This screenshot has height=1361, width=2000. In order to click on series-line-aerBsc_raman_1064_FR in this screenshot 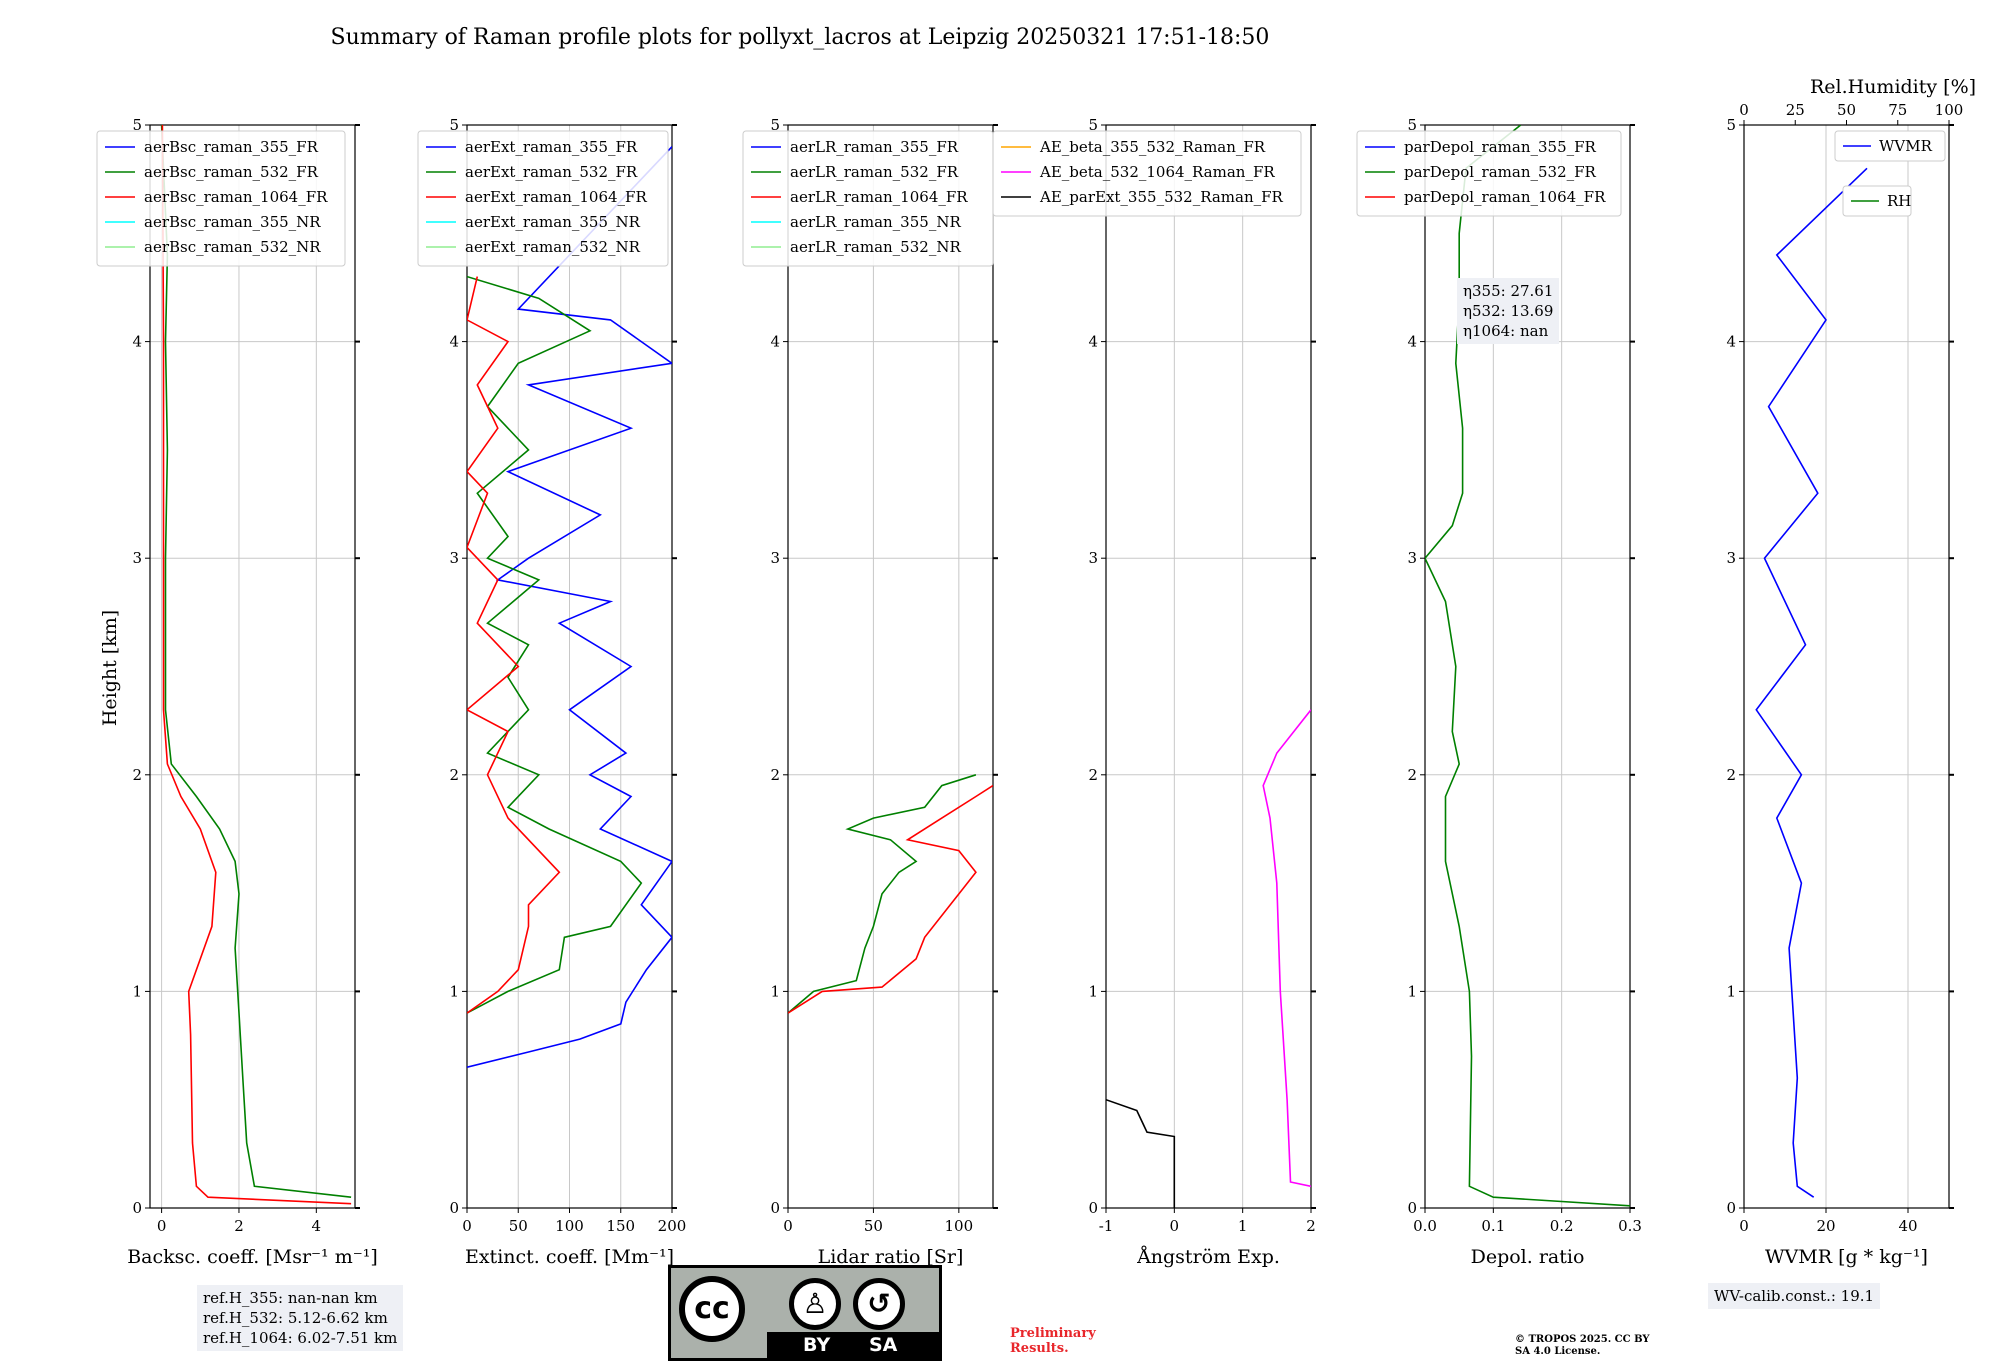, I will do `click(256, 665)`.